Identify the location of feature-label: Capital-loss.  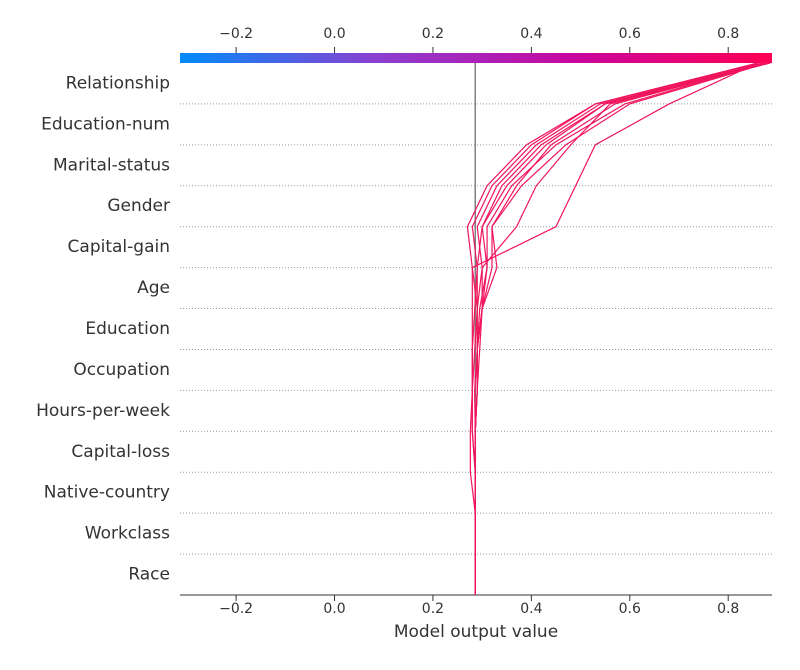
(120, 452).